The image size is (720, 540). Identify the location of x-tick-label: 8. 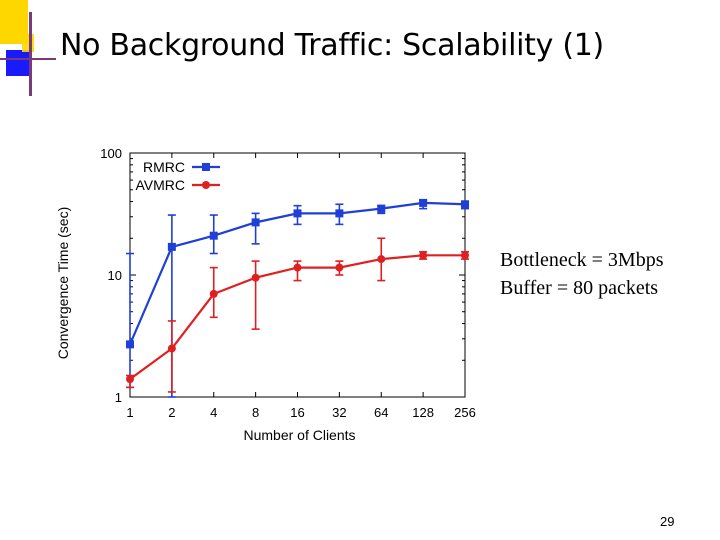
(255, 412).